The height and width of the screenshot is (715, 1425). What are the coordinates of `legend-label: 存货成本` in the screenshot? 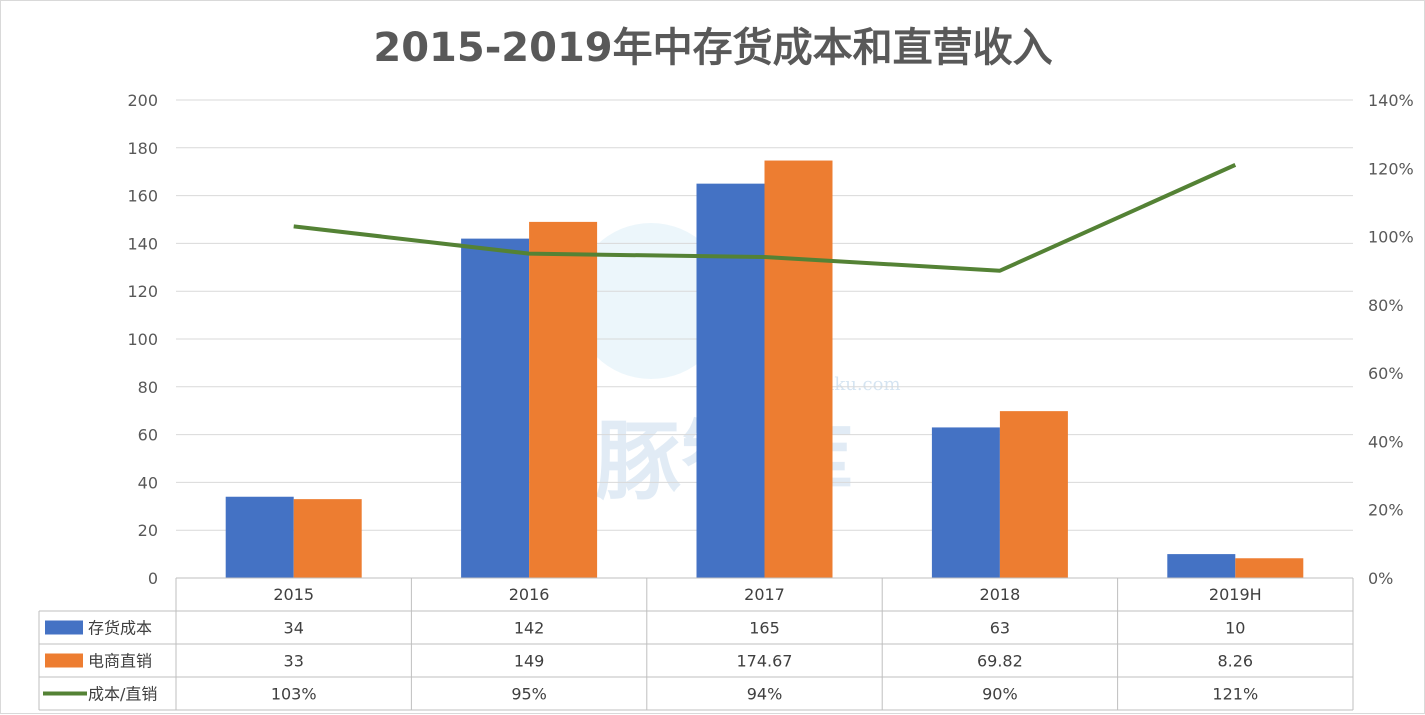 It's located at (120, 628).